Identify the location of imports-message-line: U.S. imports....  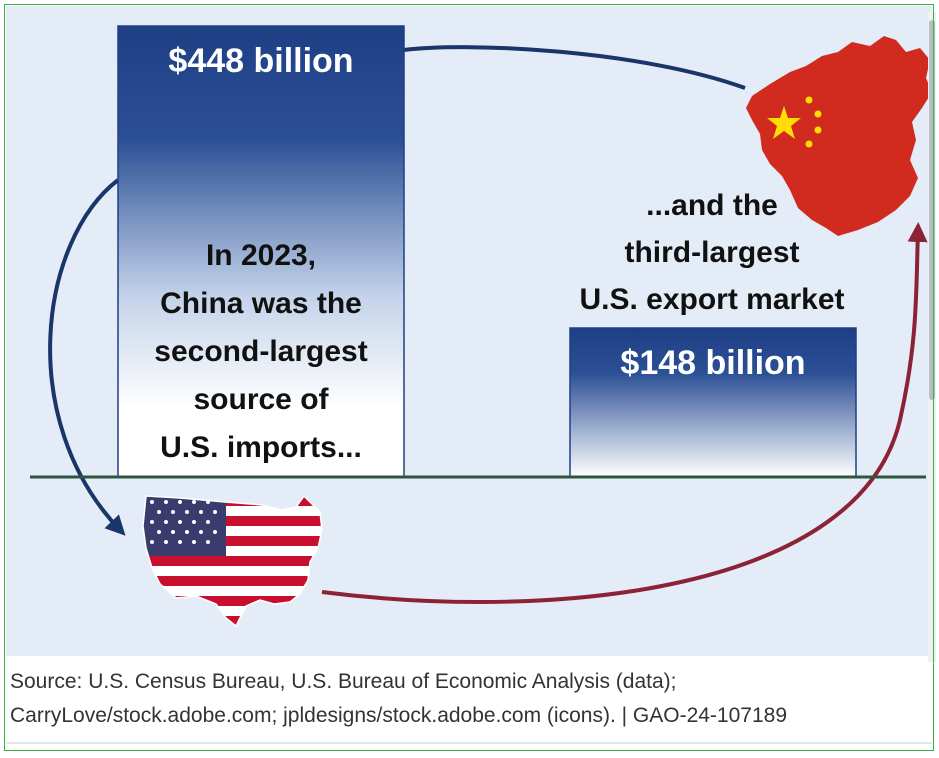
(261, 447).